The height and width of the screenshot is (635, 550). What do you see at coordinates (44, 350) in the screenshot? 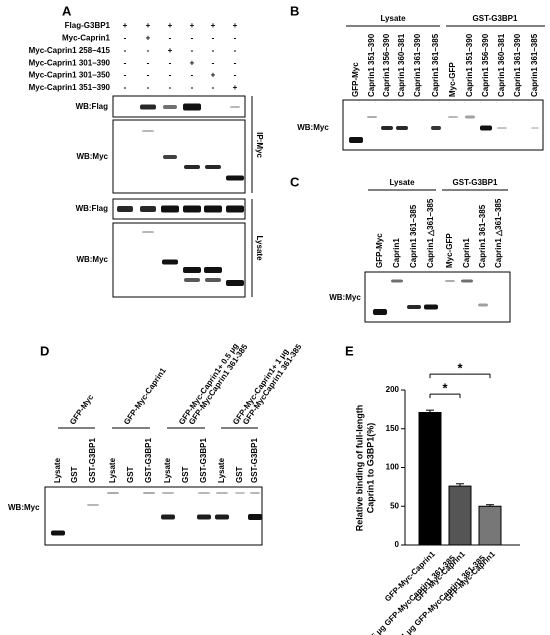
I see `panel-label: D` at bounding box center [44, 350].